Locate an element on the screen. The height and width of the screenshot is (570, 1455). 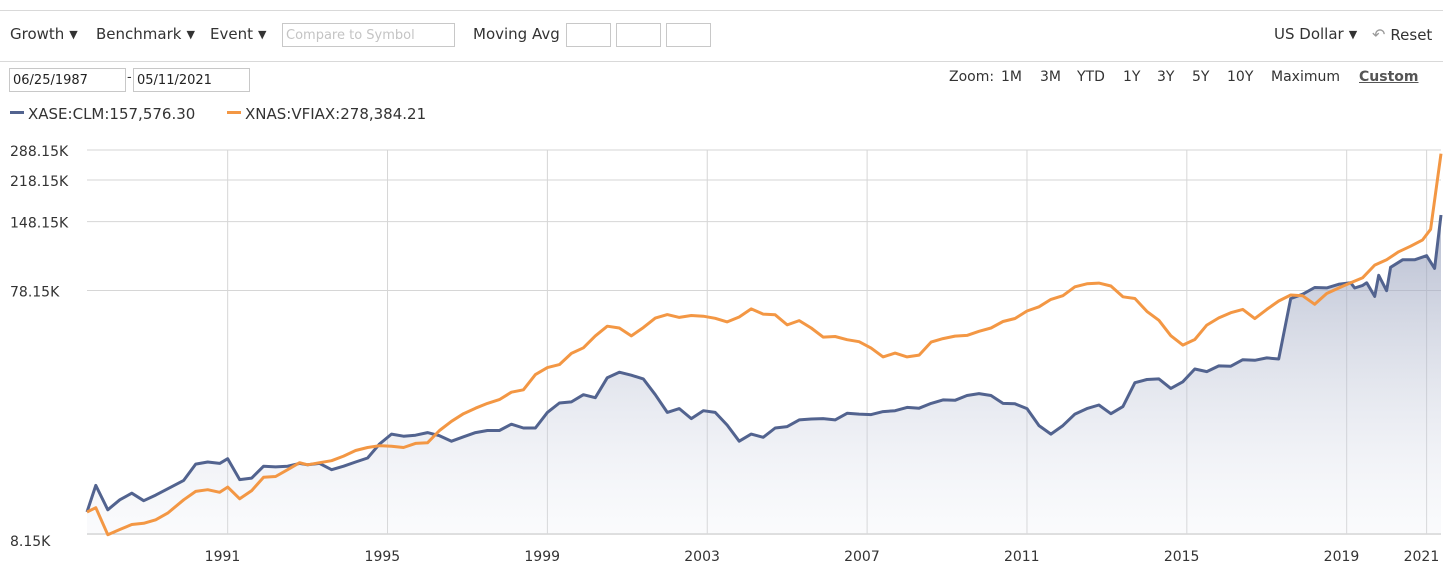
end-date-input is located at coordinates (191, 80).